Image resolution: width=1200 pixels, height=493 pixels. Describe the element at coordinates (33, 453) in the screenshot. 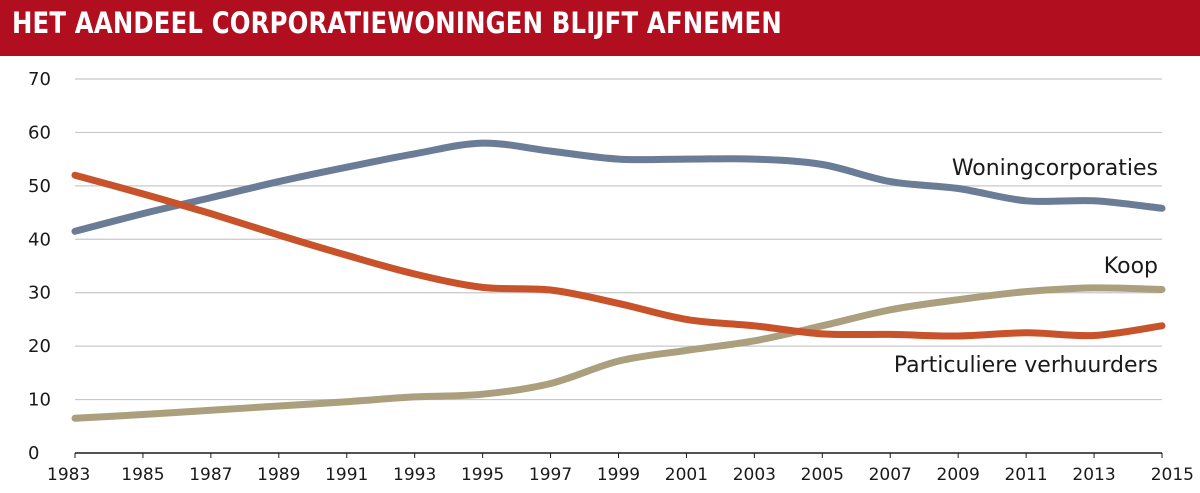

I see `y-tick-label: 0` at that location.